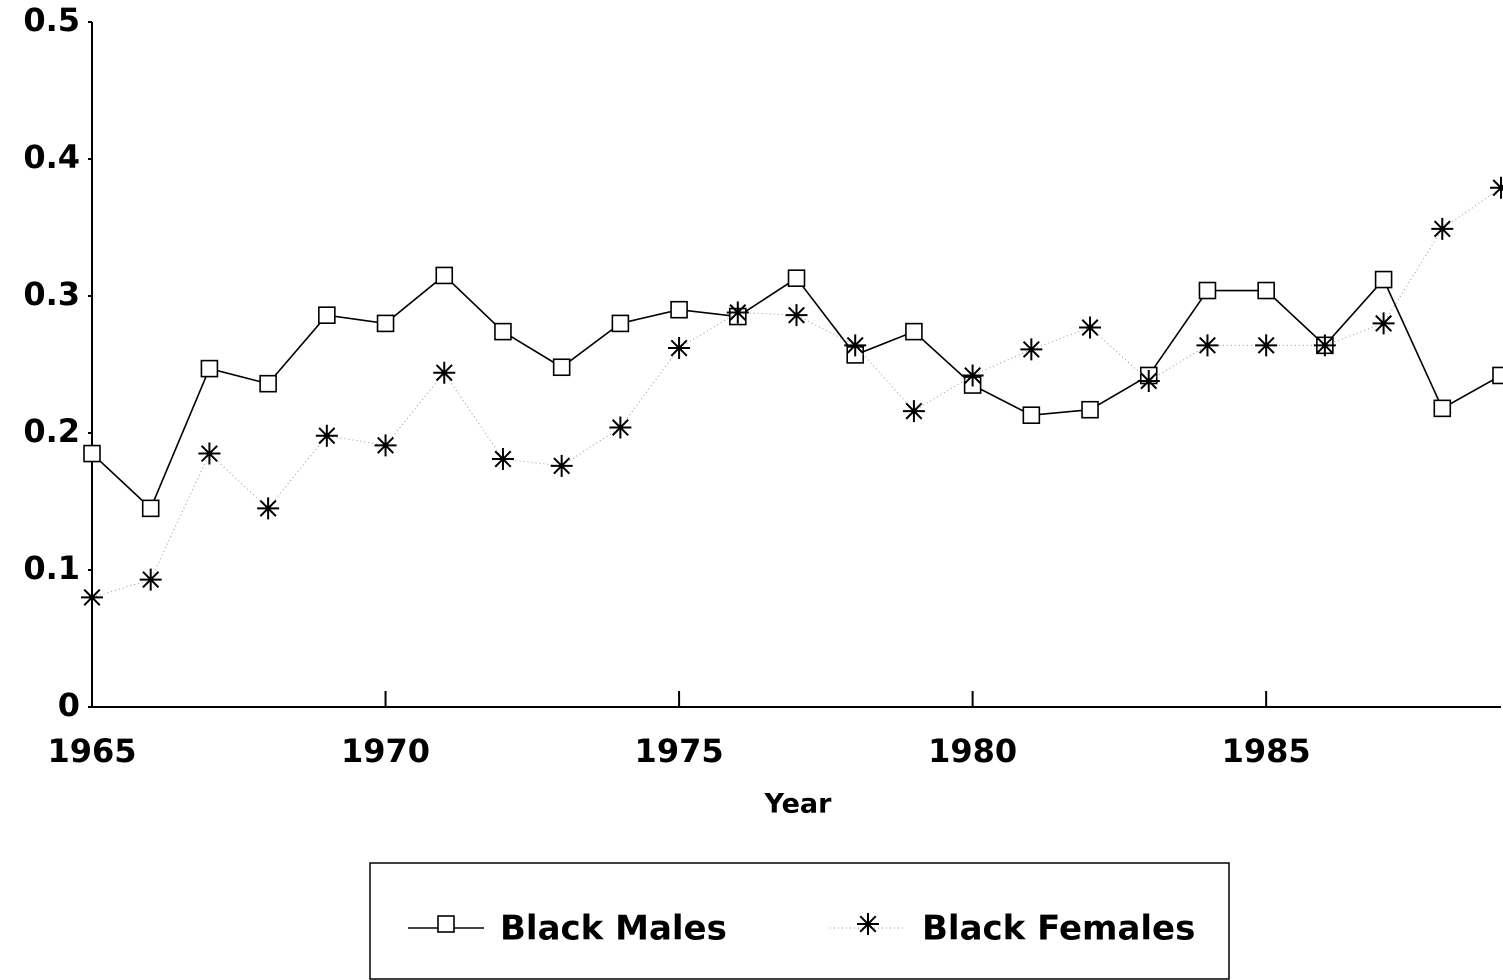  What do you see at coordinates (51, 431) in the screenshot?
I see `y-tick-label: 0.2` at bounding box center [51, 431].